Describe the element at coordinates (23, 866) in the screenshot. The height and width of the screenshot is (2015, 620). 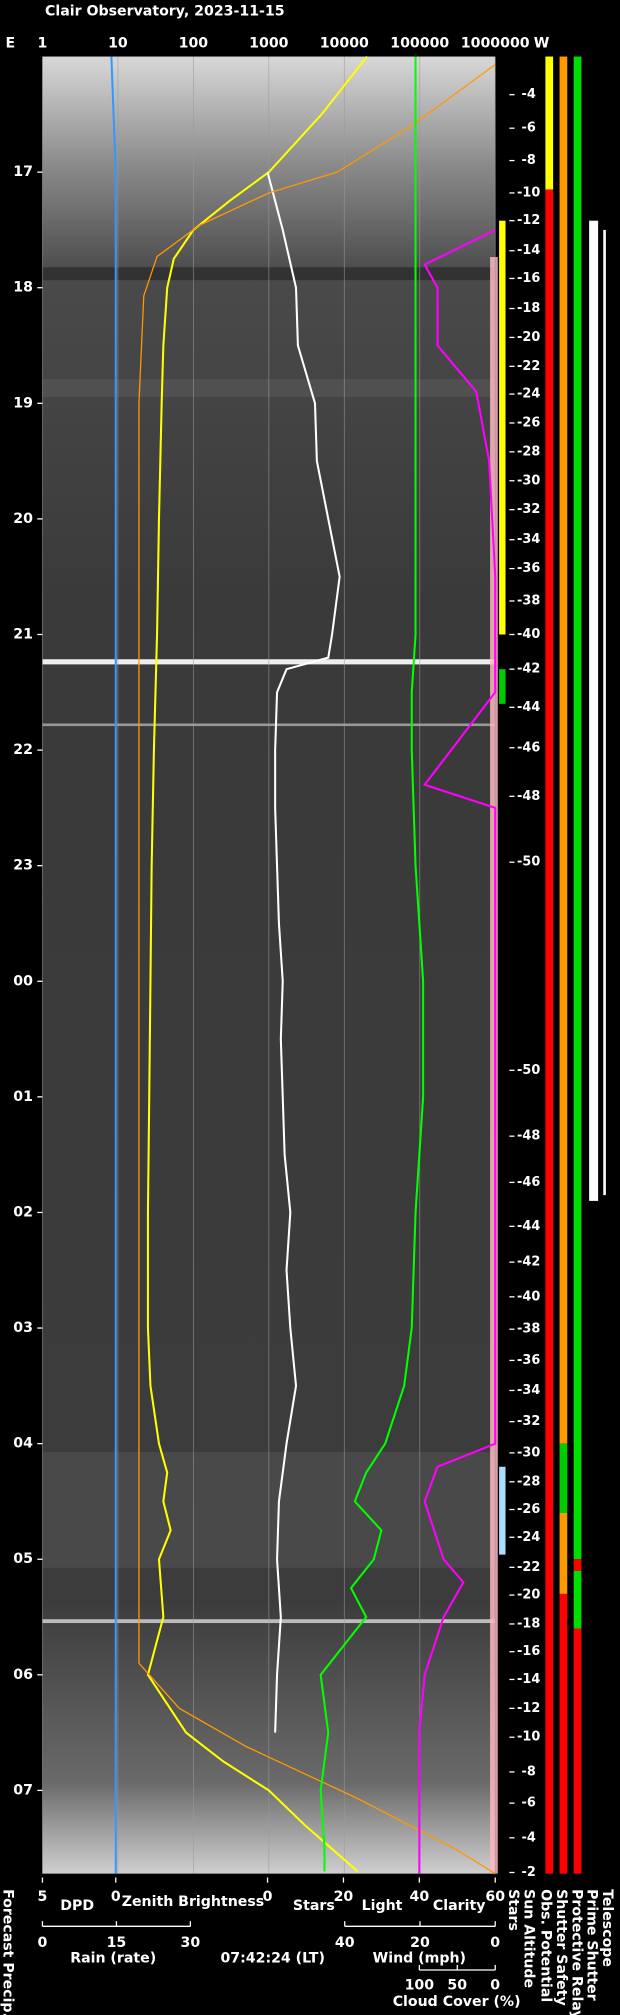
I see `y-tick-label: 23` at that location.